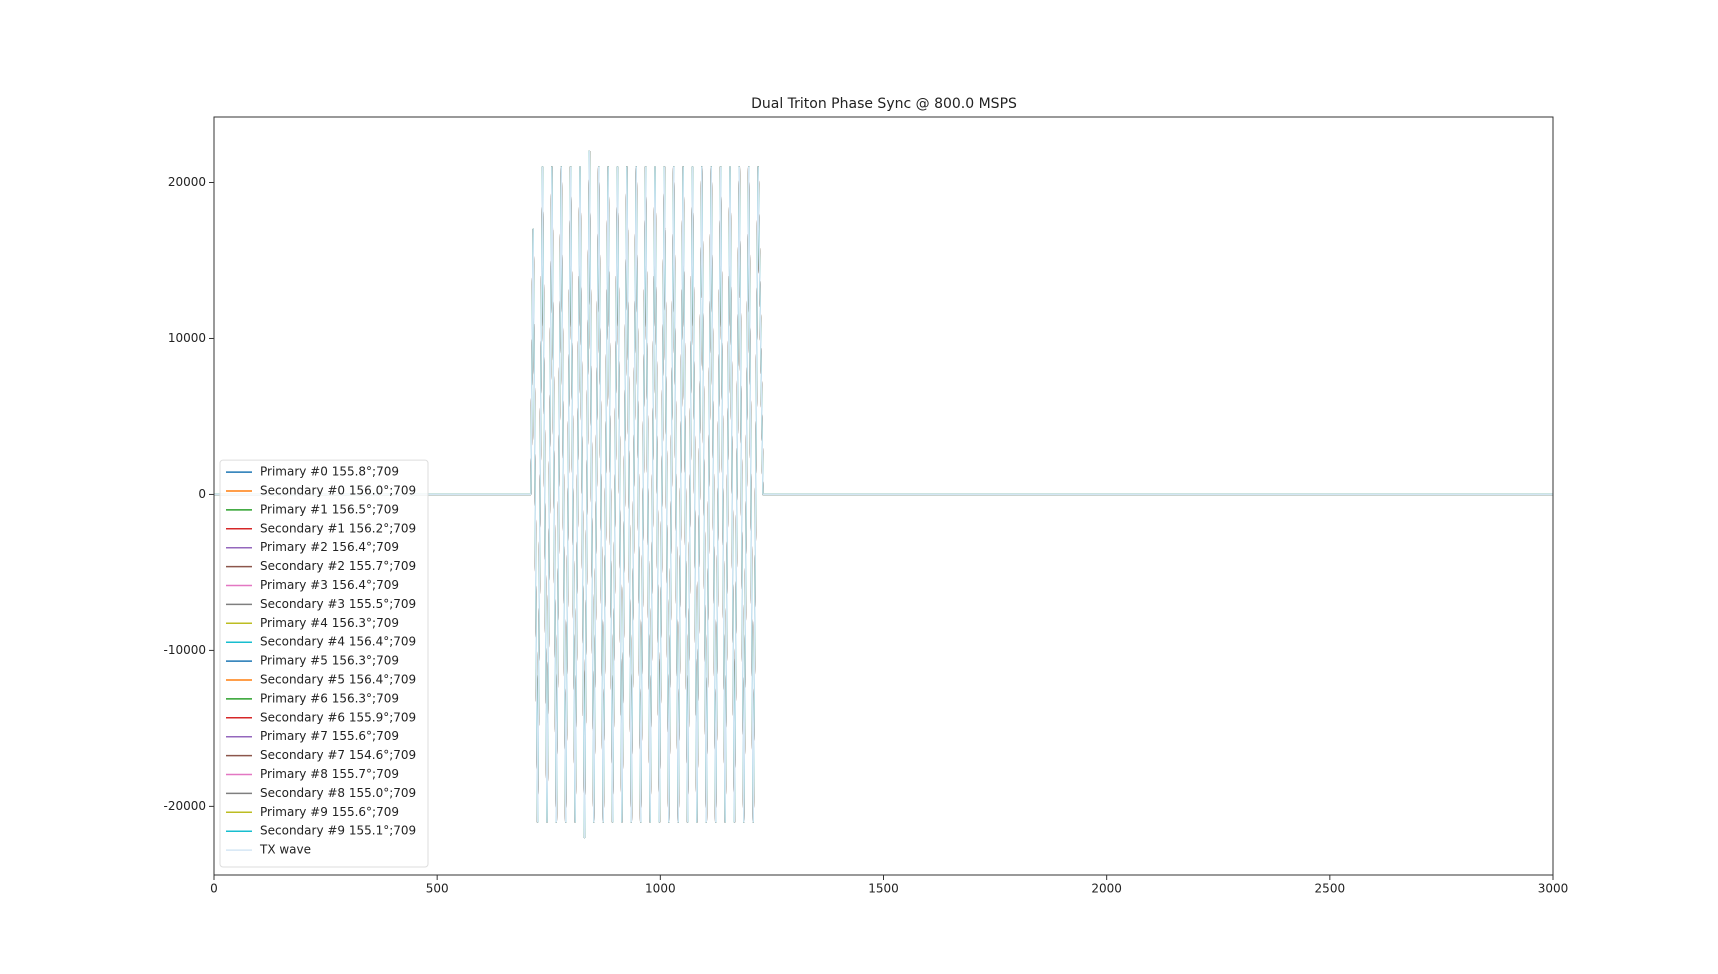 This screenshot has width=1718, height=974. I want to click on x-tick-label: 1000, so click(660, 889).